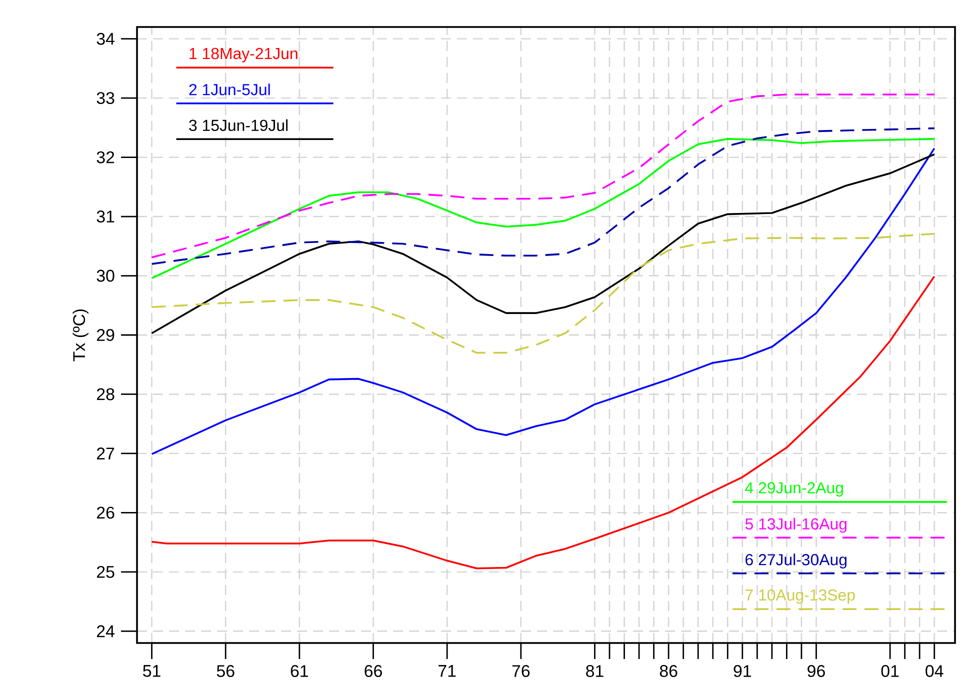 The width and height of the screenshot is (969, 697). I want to click on y-tick-label: 34, so click(105, 38).